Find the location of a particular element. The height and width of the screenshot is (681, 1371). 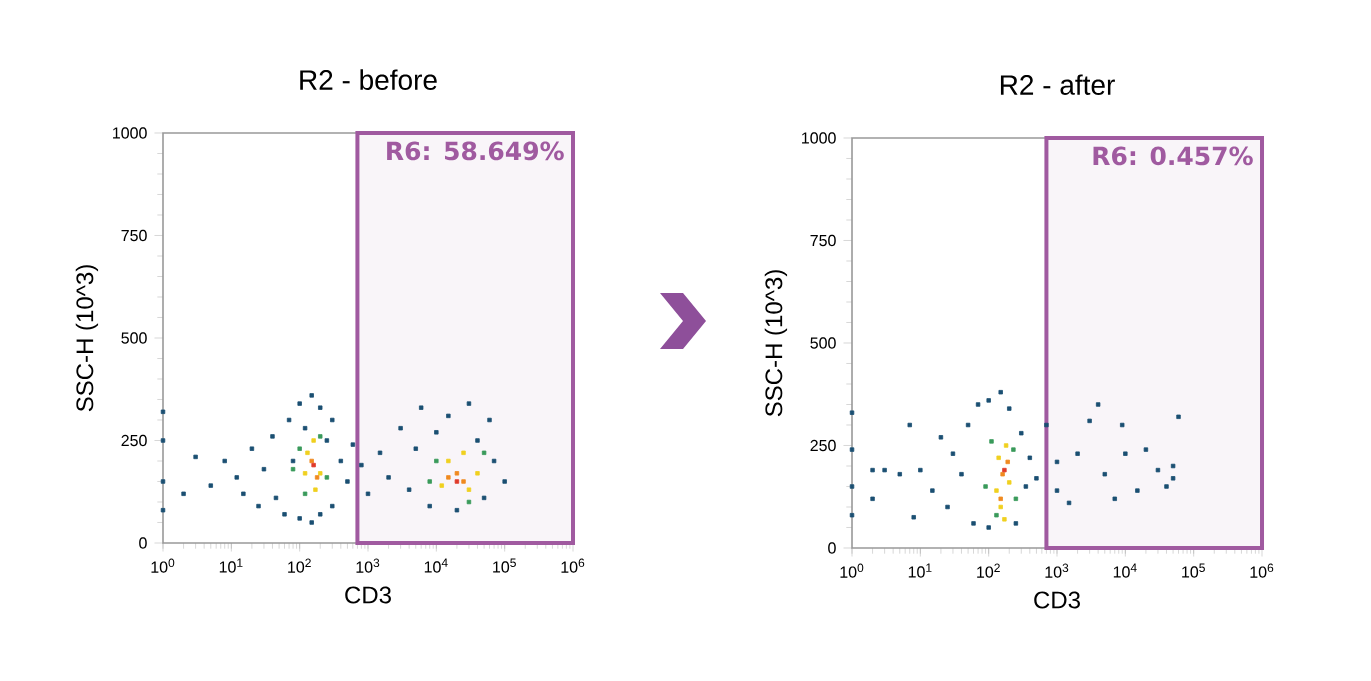

chart-title: R2 - before is located at coordinates (368, 79).